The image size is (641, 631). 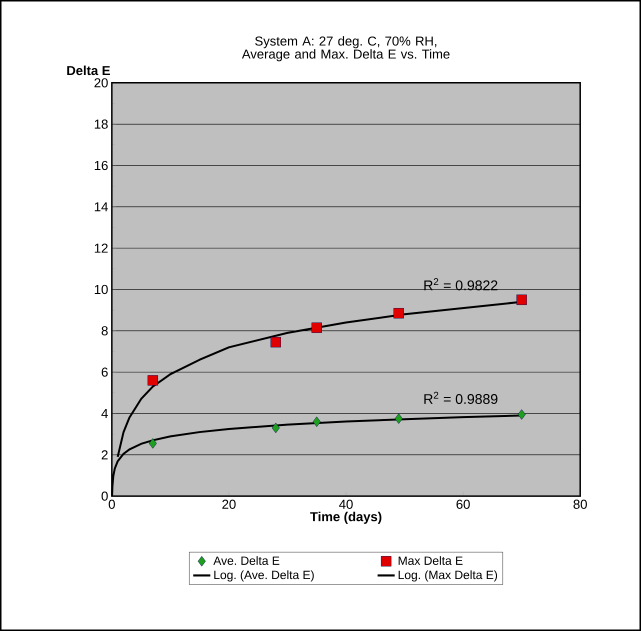 What do you see at coordinates (101, 124) in the screenshot?
I see `y-tick-label: 18` at bounding box center [101, 124].